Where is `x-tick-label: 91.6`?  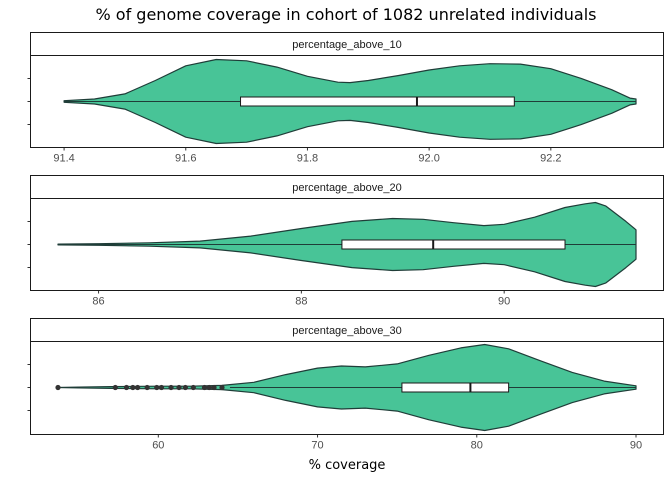 x-tick-label: 91.6 is located at coordinates (185, 159).